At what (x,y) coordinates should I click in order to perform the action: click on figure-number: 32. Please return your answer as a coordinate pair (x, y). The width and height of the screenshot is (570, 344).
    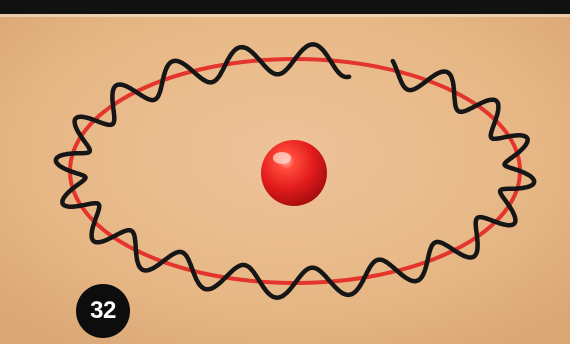
    Looking at the image, I should click on (103, 310).